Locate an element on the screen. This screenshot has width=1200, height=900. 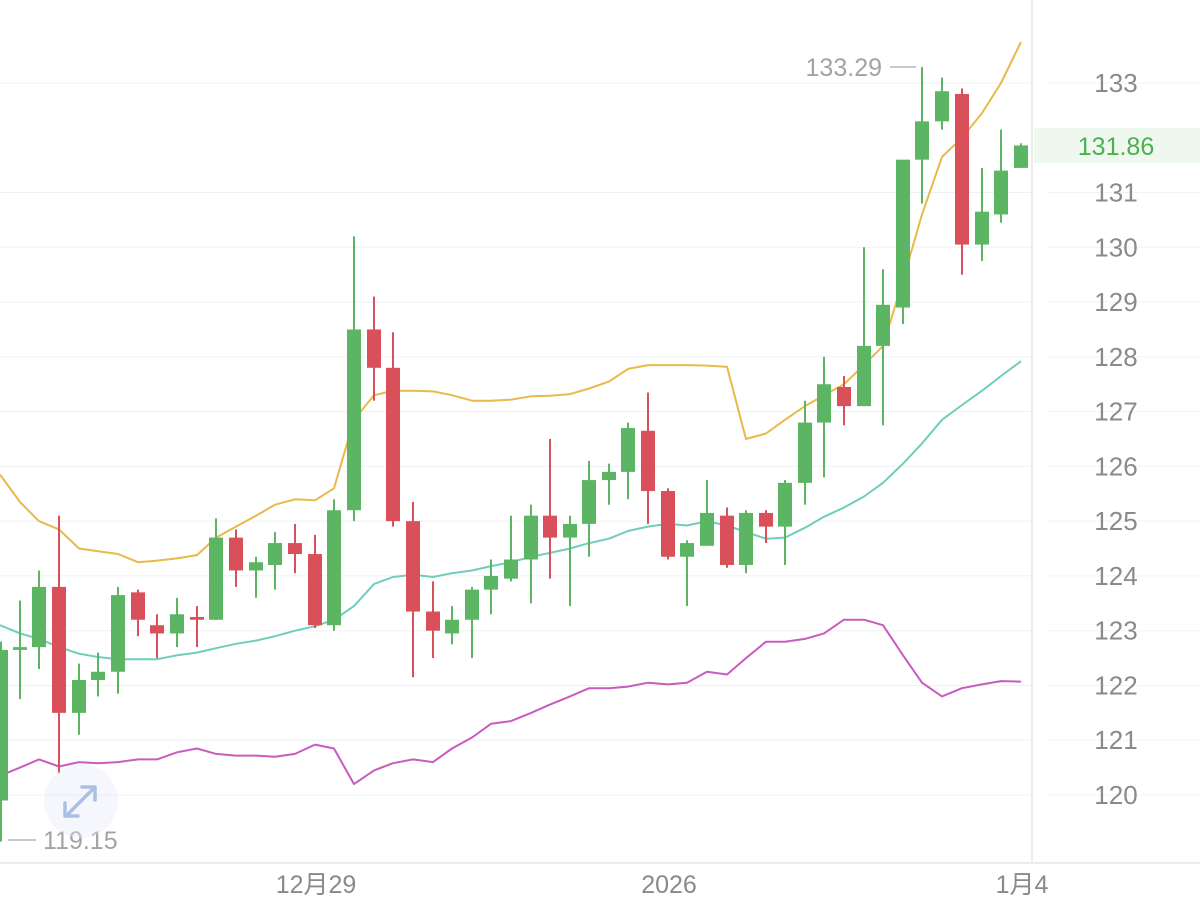
last-price-marker: 131.86 is located at coordinates (1117, 145).